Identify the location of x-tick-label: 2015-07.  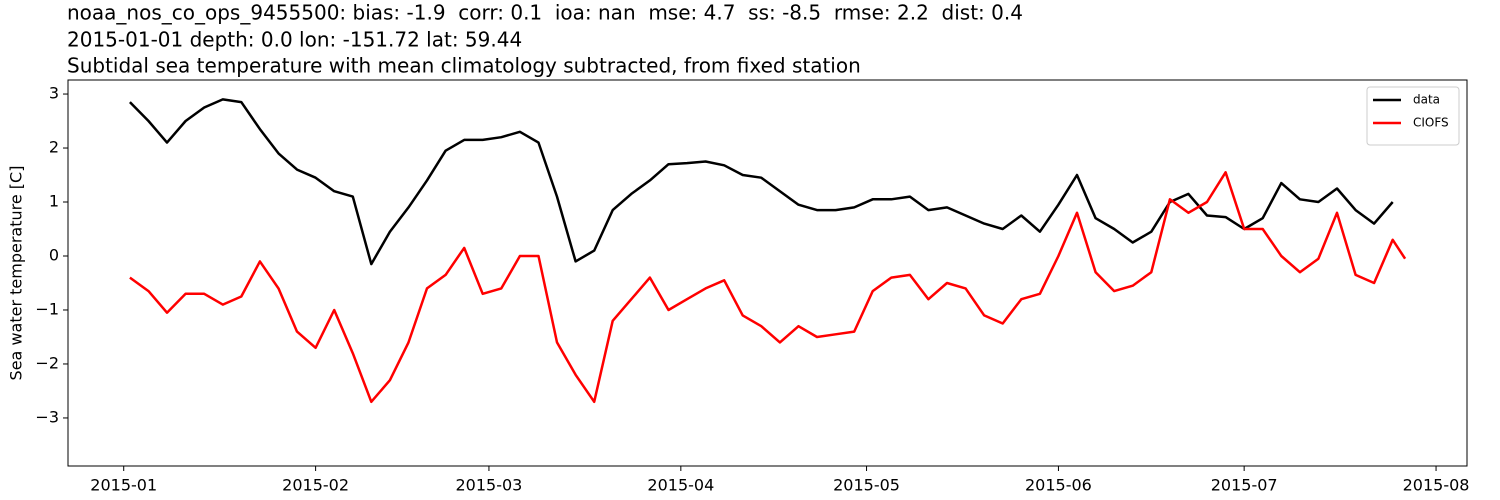
(1244, 485).